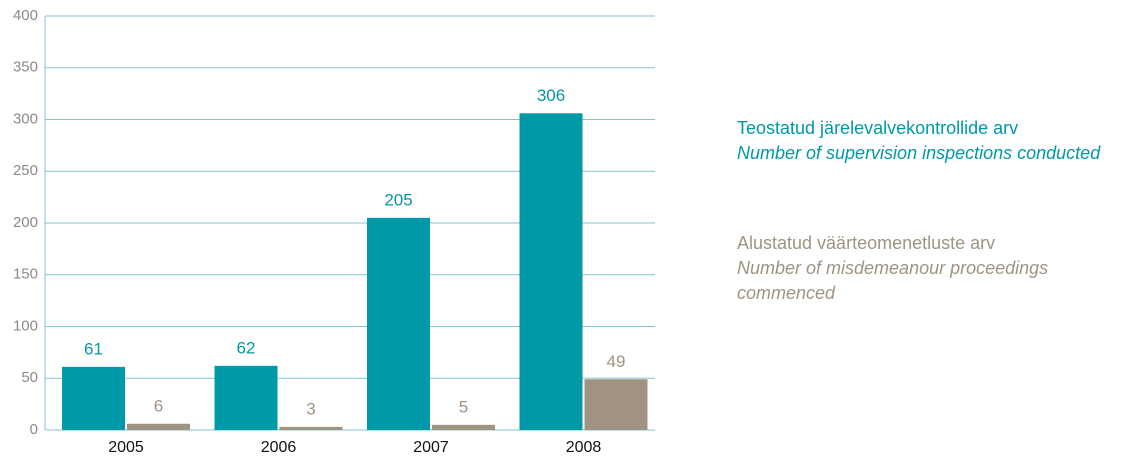 This screenshot has width=1139, height=457. Describe the element at coordinates (25, 170) in the screenshot. I see `y-tick-label: 250` at that location.